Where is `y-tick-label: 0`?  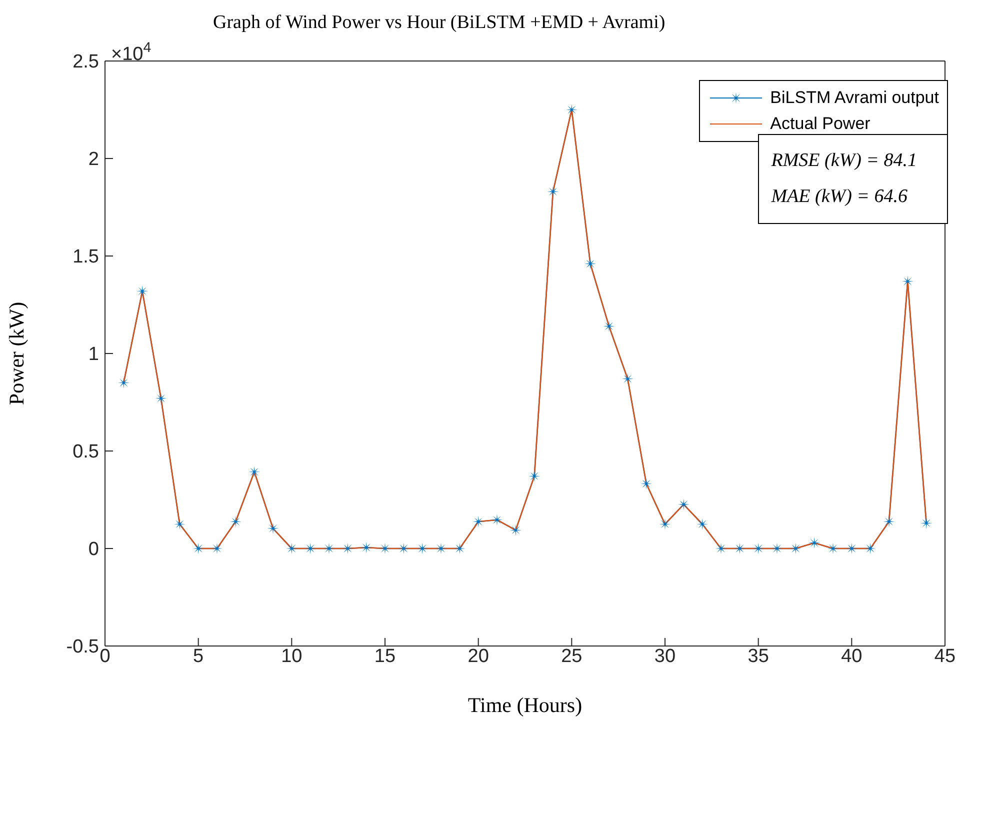 y-tick-label: 0 is located at coordinates (93, 549).